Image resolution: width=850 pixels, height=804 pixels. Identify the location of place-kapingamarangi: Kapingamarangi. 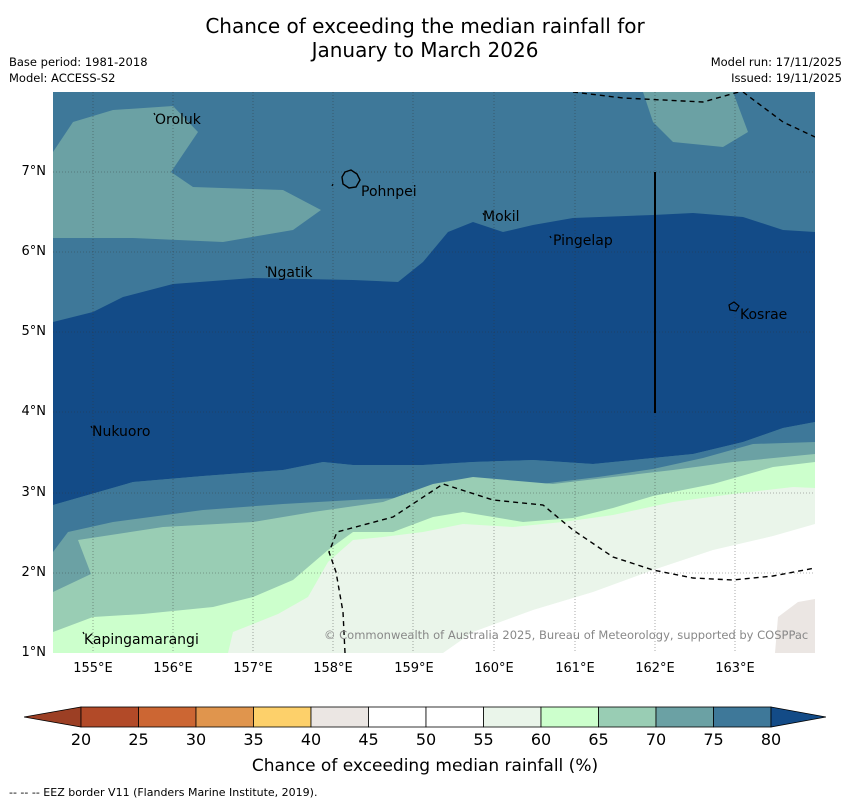
(141, 640).